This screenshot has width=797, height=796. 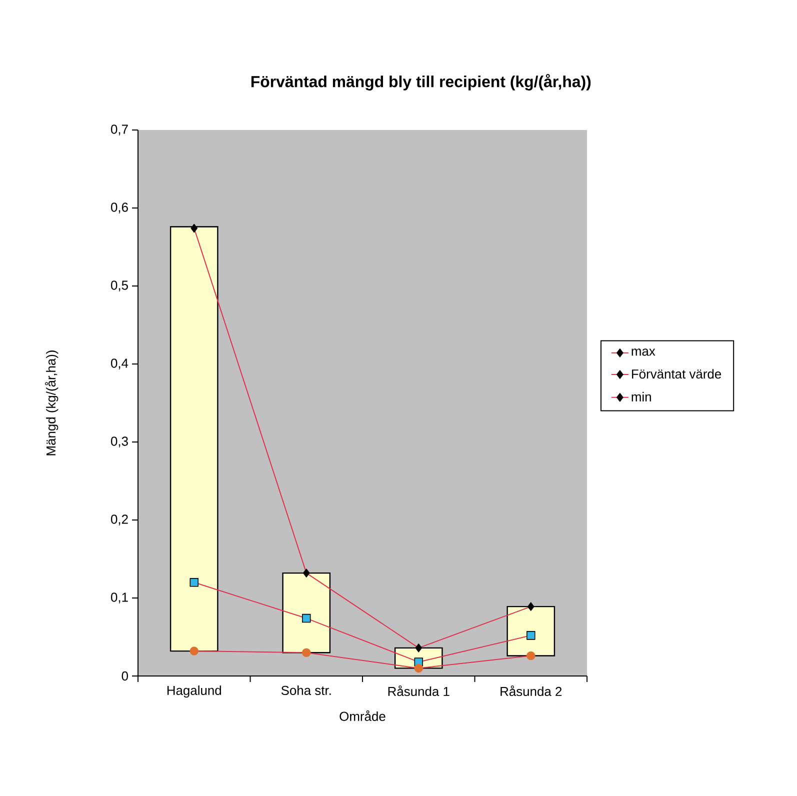 I want to click on y-tick-label: 0, so click(x=125, y=676).